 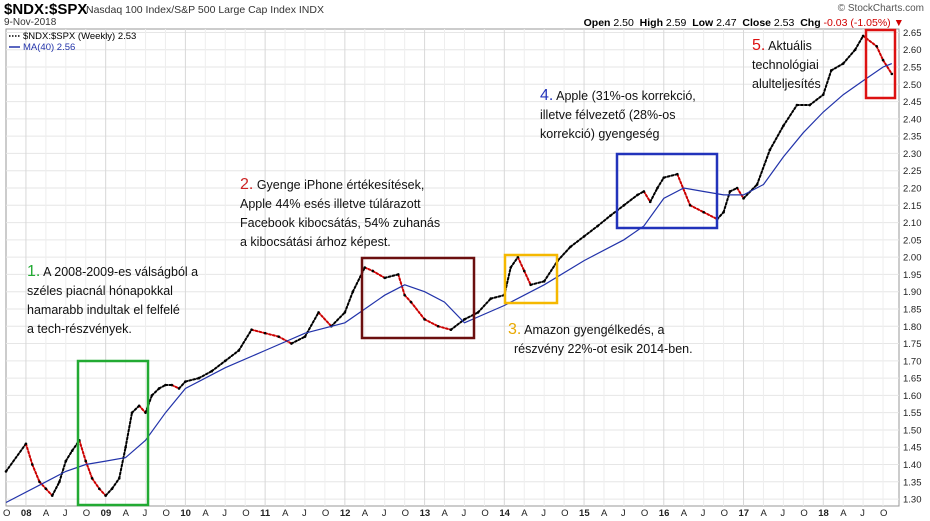 What do you see at coordinates (912, 171) in the screenshot?
I see `y-tick-label: 2.25` at bounding box center [912, 171].